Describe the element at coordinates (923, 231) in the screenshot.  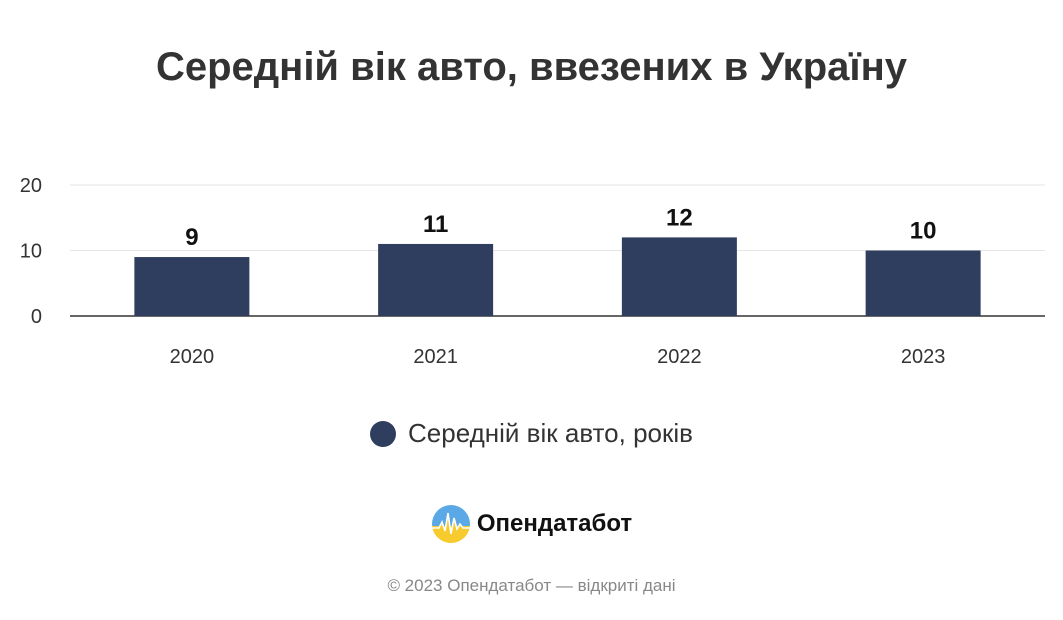
I see `data-label: 10` at that location.